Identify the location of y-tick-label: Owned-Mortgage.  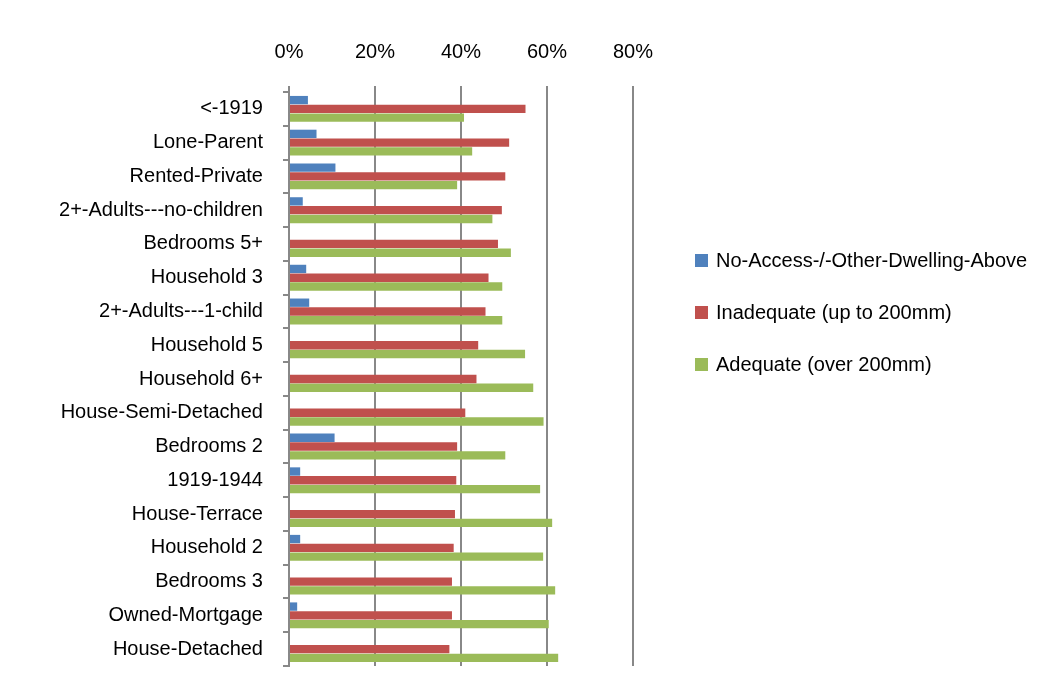
(185, 613).